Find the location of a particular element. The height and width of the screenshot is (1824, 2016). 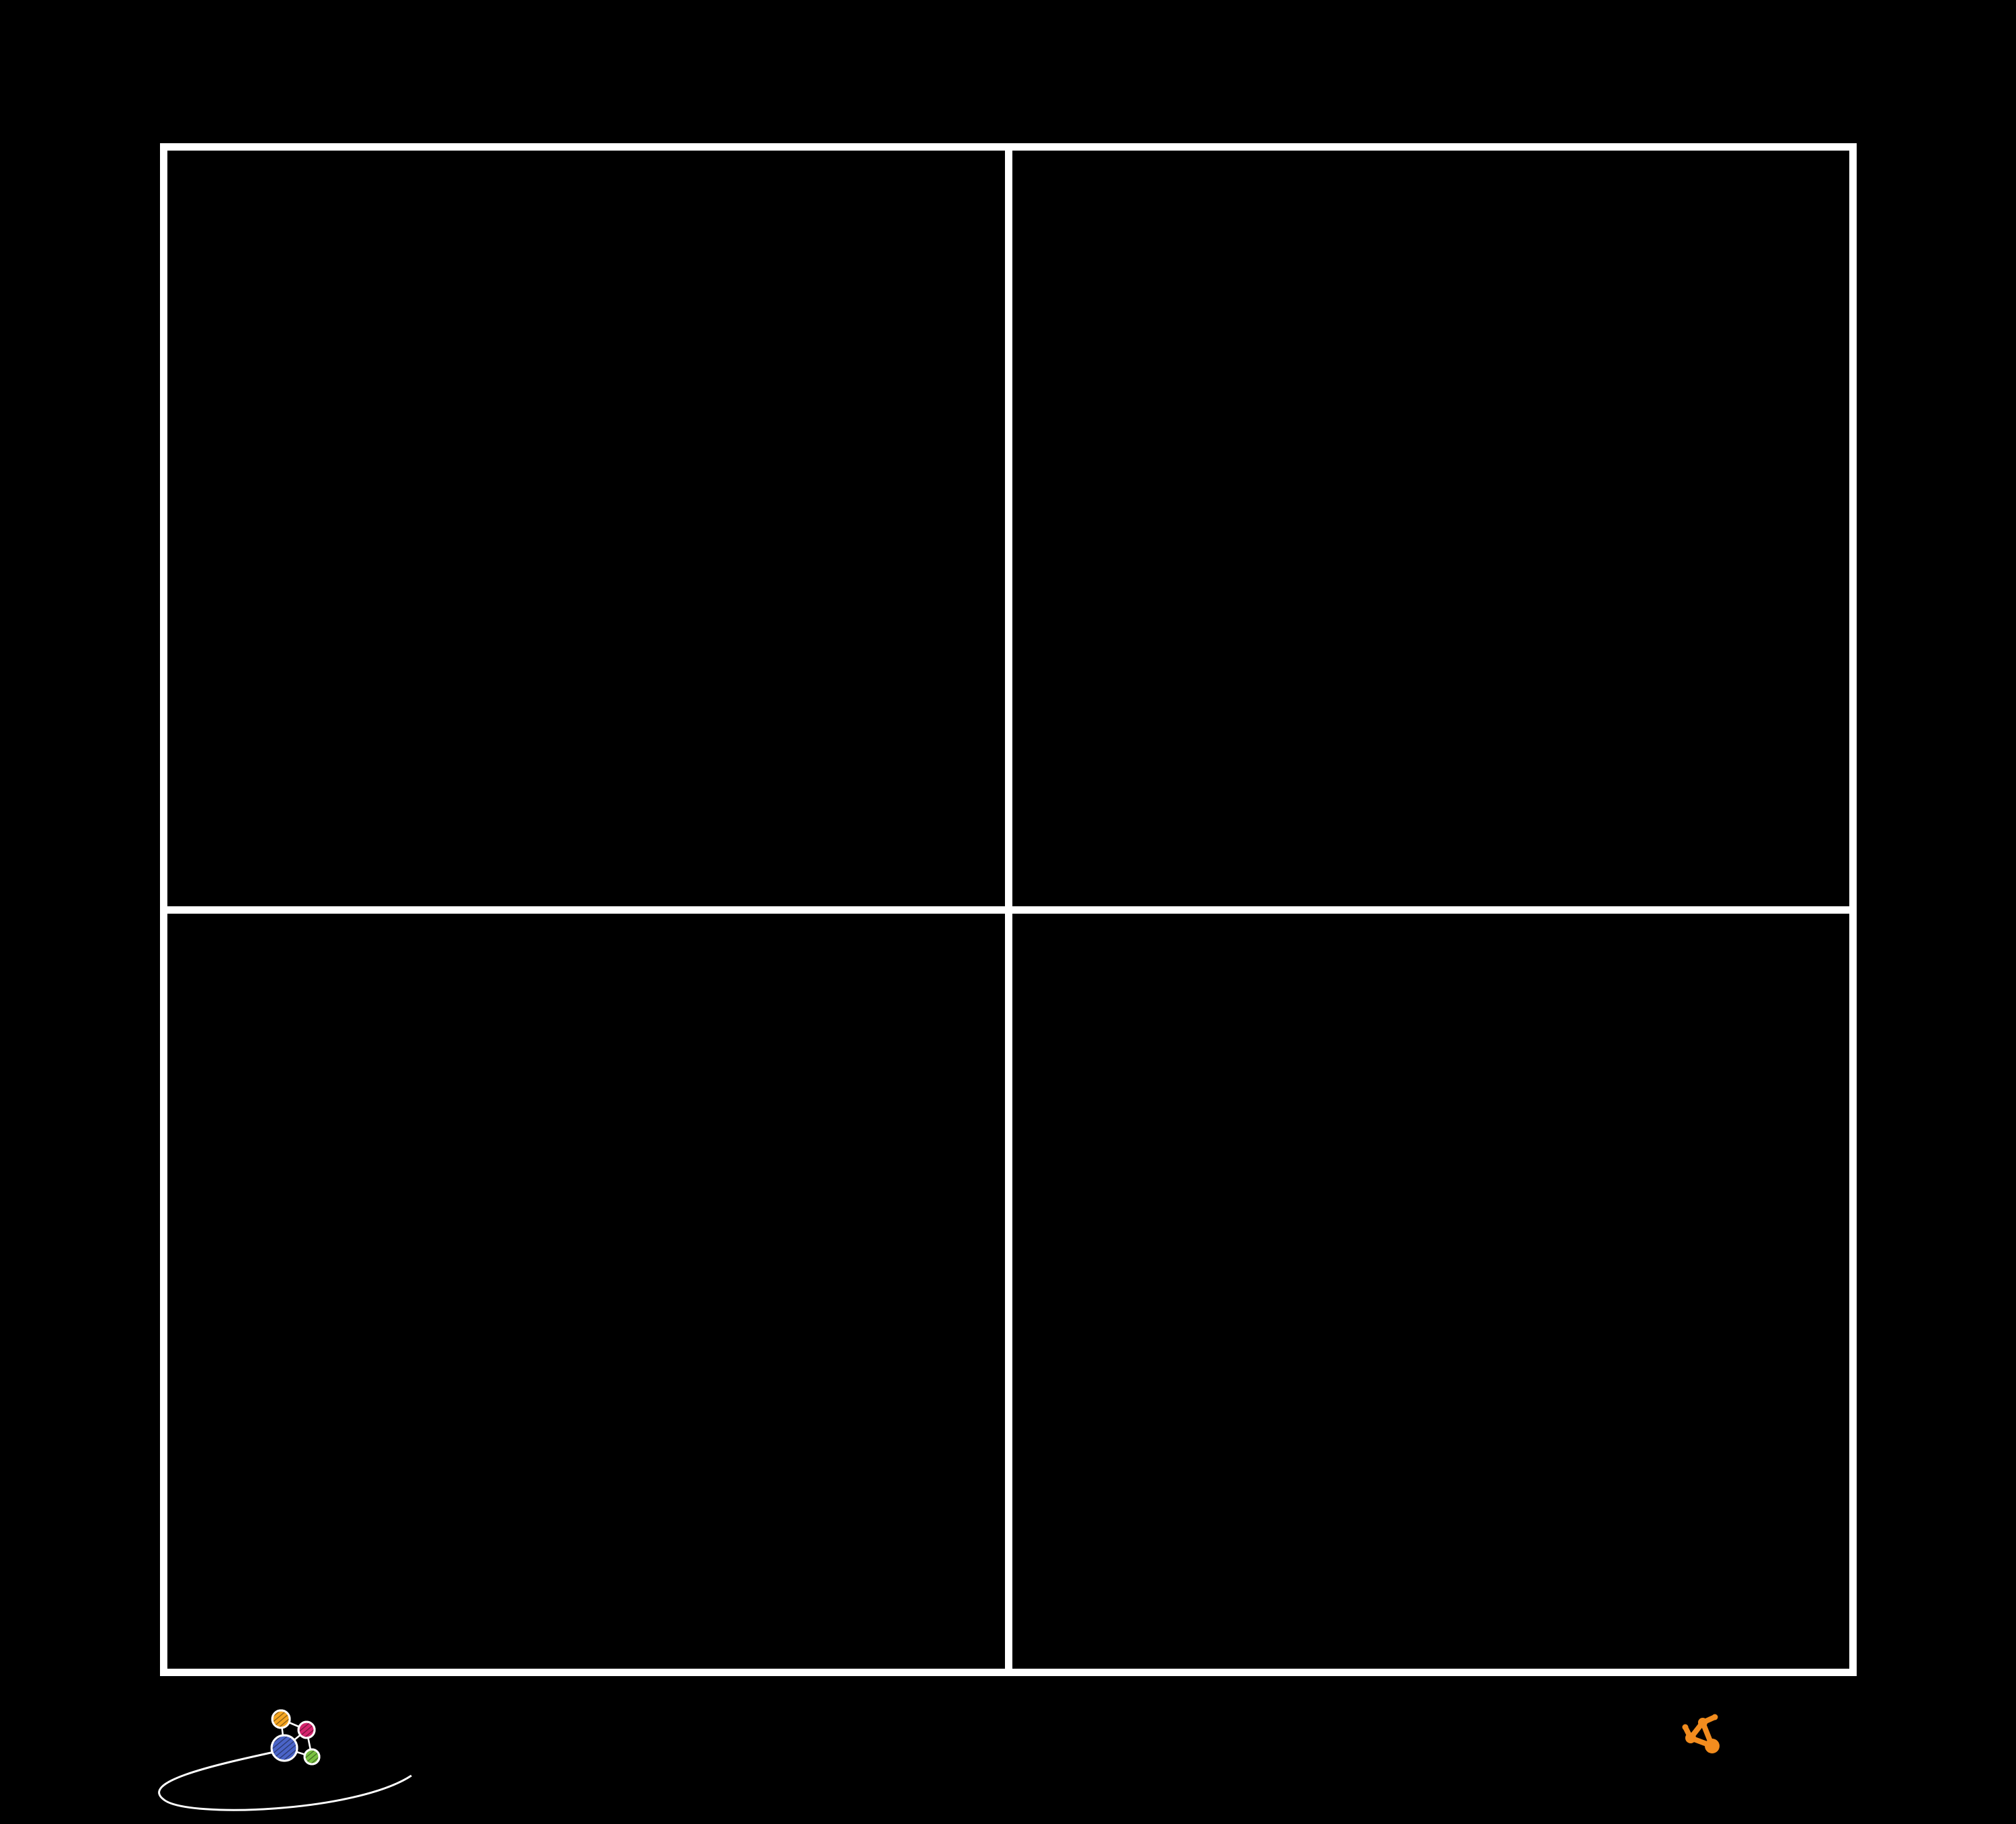

legend-item-immune-diseases is located at coordinates (1241, 1619).